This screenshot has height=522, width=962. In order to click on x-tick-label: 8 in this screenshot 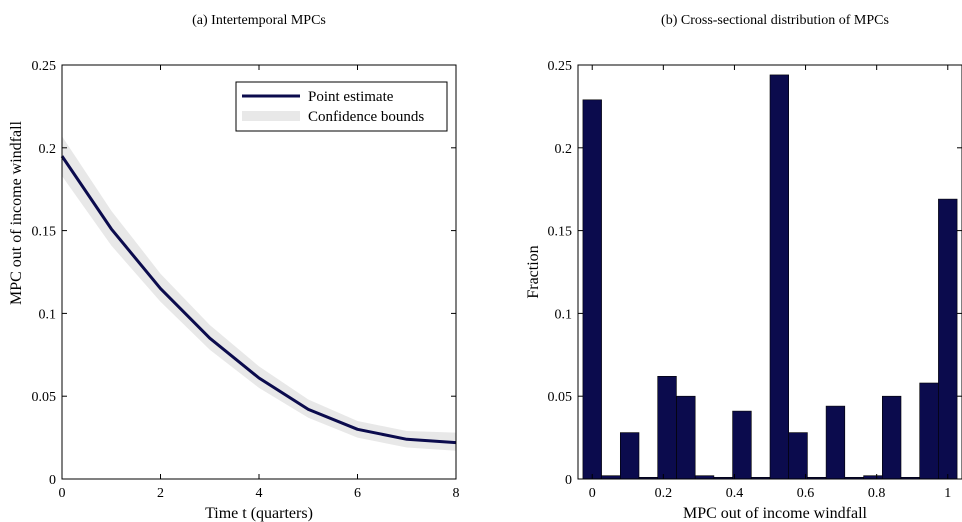, I will do `click(456, 493)`.